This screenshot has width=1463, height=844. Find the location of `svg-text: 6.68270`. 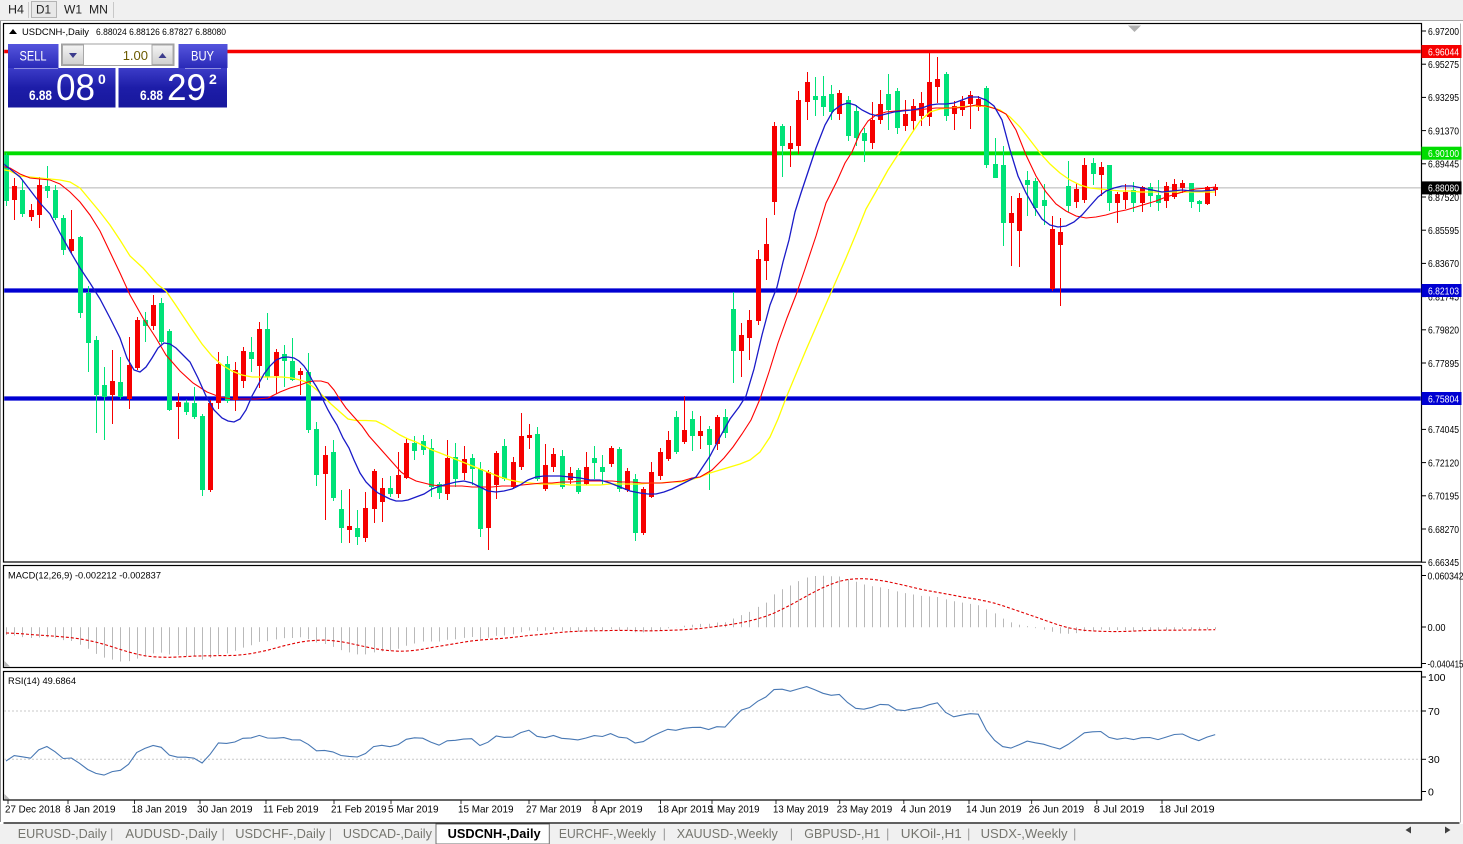

svg-text: 6.68270 is located at coordinates (1443, 530).